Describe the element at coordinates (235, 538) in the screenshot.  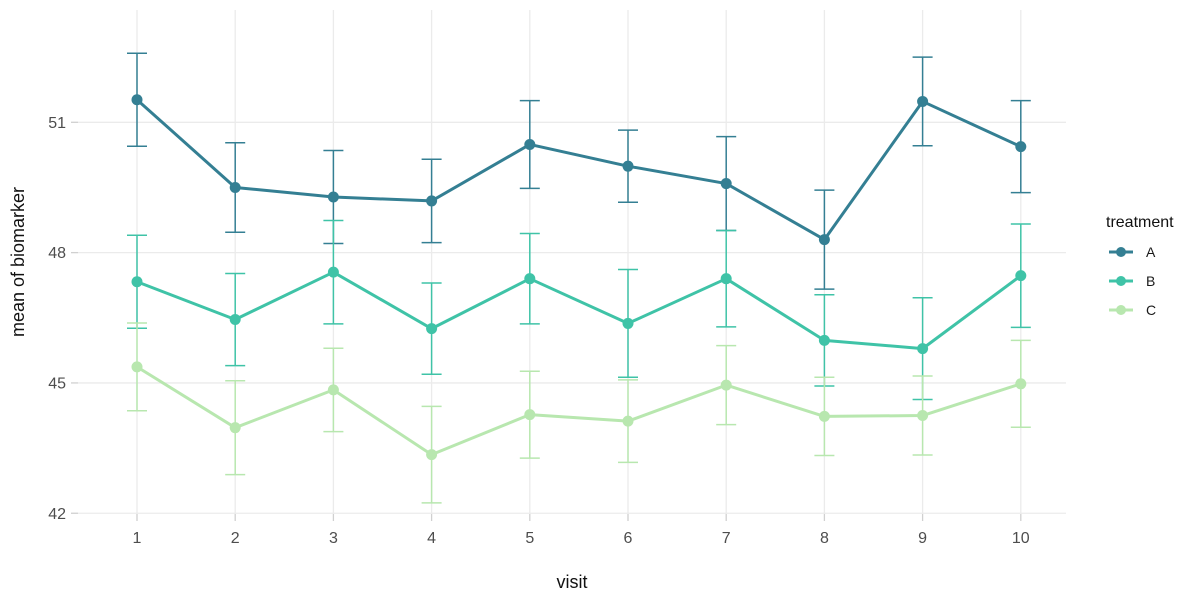
I see `x-axis-tick-label: 2` at that location.